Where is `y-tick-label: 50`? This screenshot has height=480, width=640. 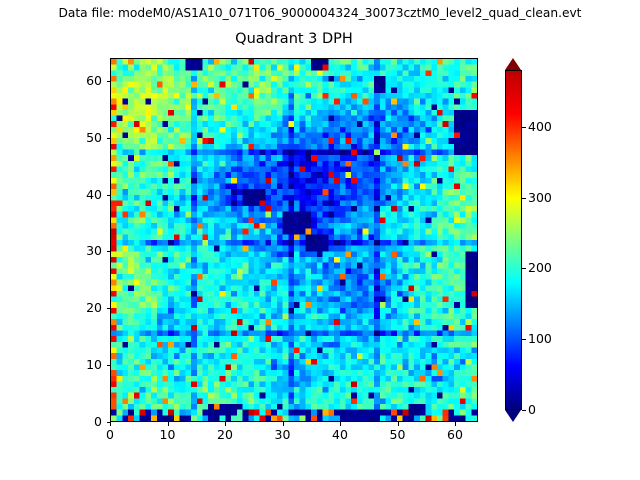
y-tick-label: 50 is located at coordinates (94, 137).